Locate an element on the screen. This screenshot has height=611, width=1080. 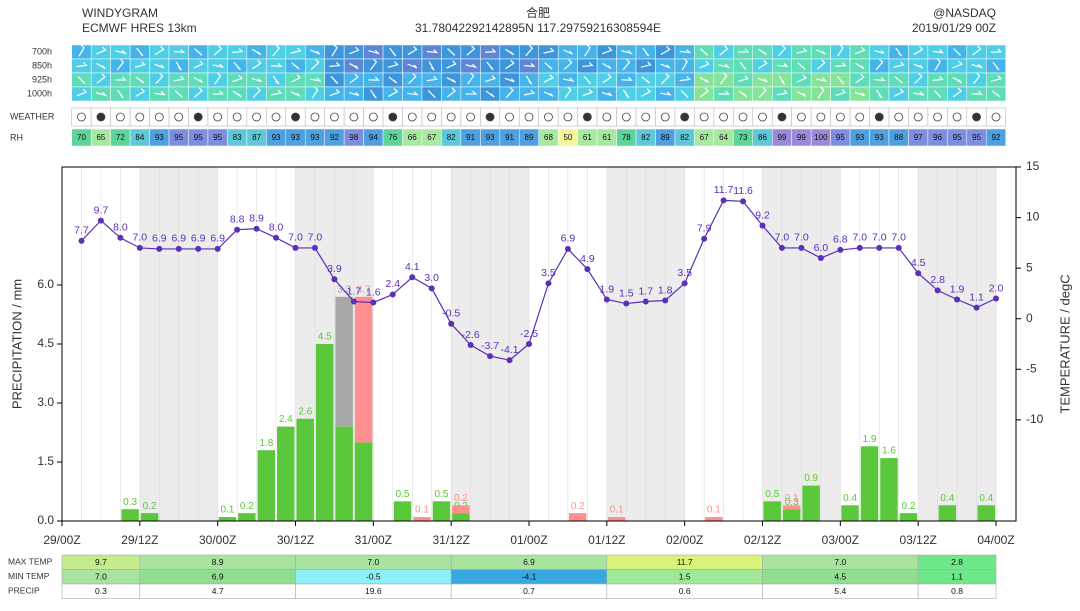
precip-label: 2.6 is located at coordinates (305, 411).